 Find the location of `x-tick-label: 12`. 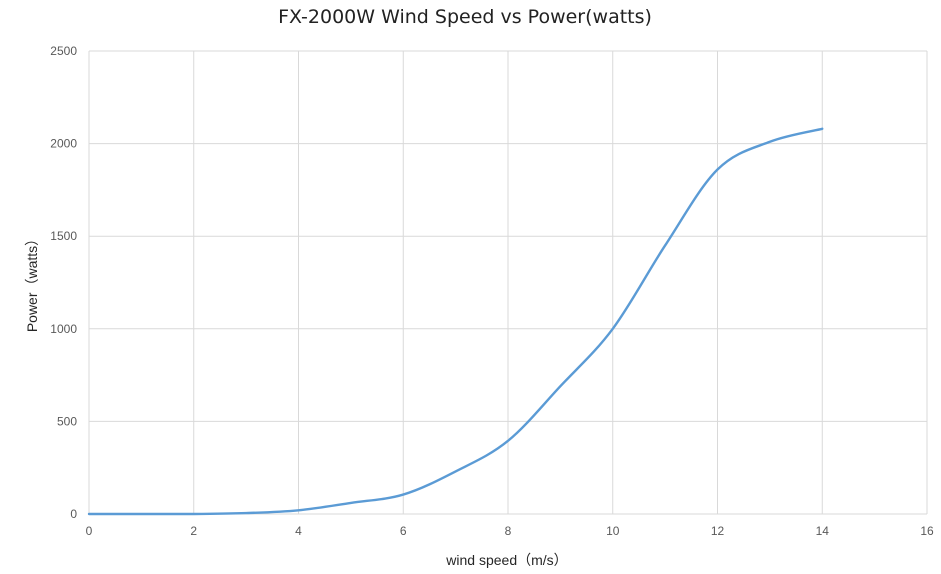

x-tick-label: 12 is located at coordinates (718, 531).